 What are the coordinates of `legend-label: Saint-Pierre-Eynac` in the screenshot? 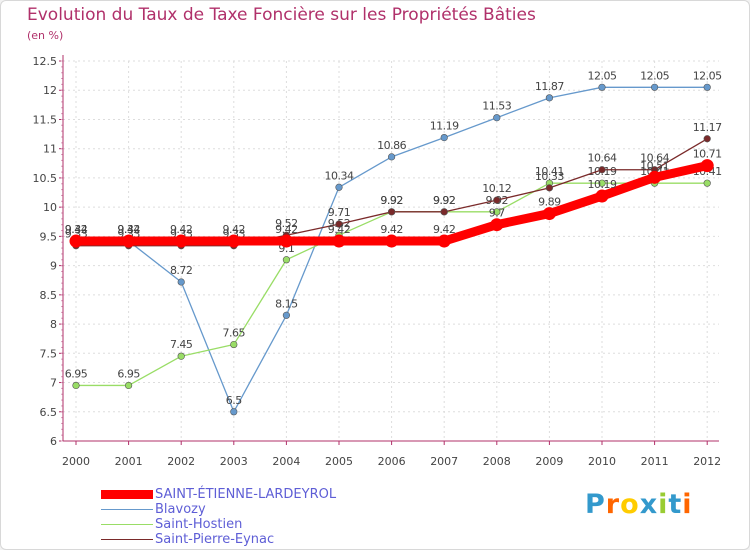 It's located at (215, 539).